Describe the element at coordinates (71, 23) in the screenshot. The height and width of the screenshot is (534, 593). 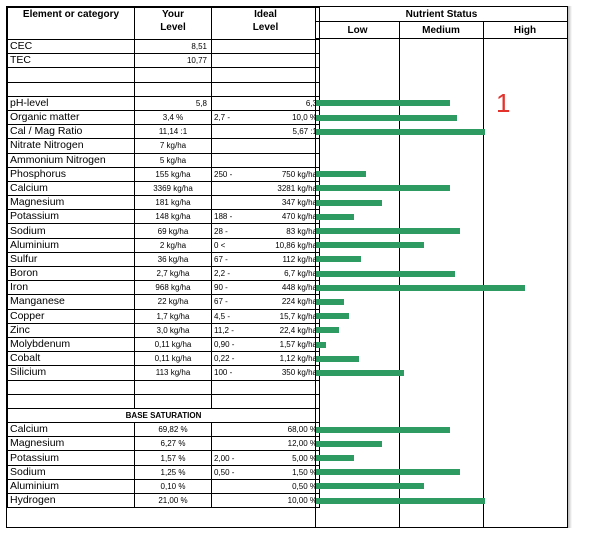
I see `header-element: Element or category` at that location.